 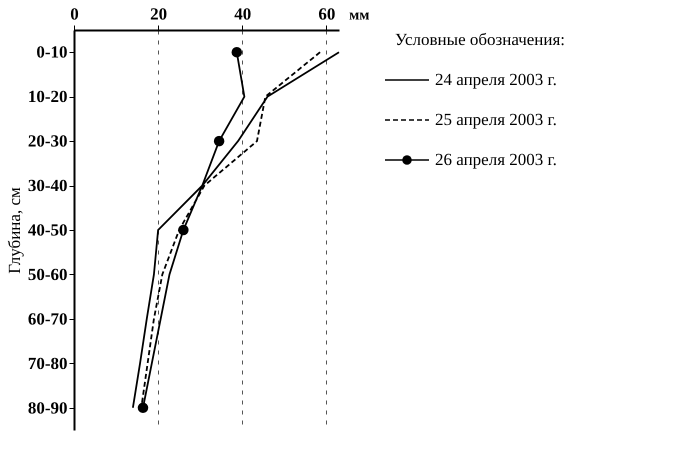 What do you see at coordinates (496, 119) in the screenshot?
I see `legend-label: 25 апреля 2003 г.` at bounding box center [496, 119].